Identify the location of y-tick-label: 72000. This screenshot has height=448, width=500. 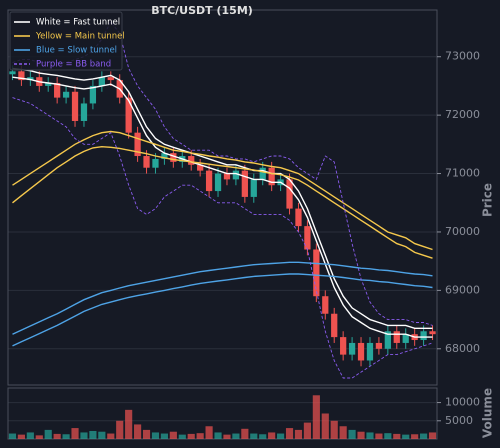
(462, 114).